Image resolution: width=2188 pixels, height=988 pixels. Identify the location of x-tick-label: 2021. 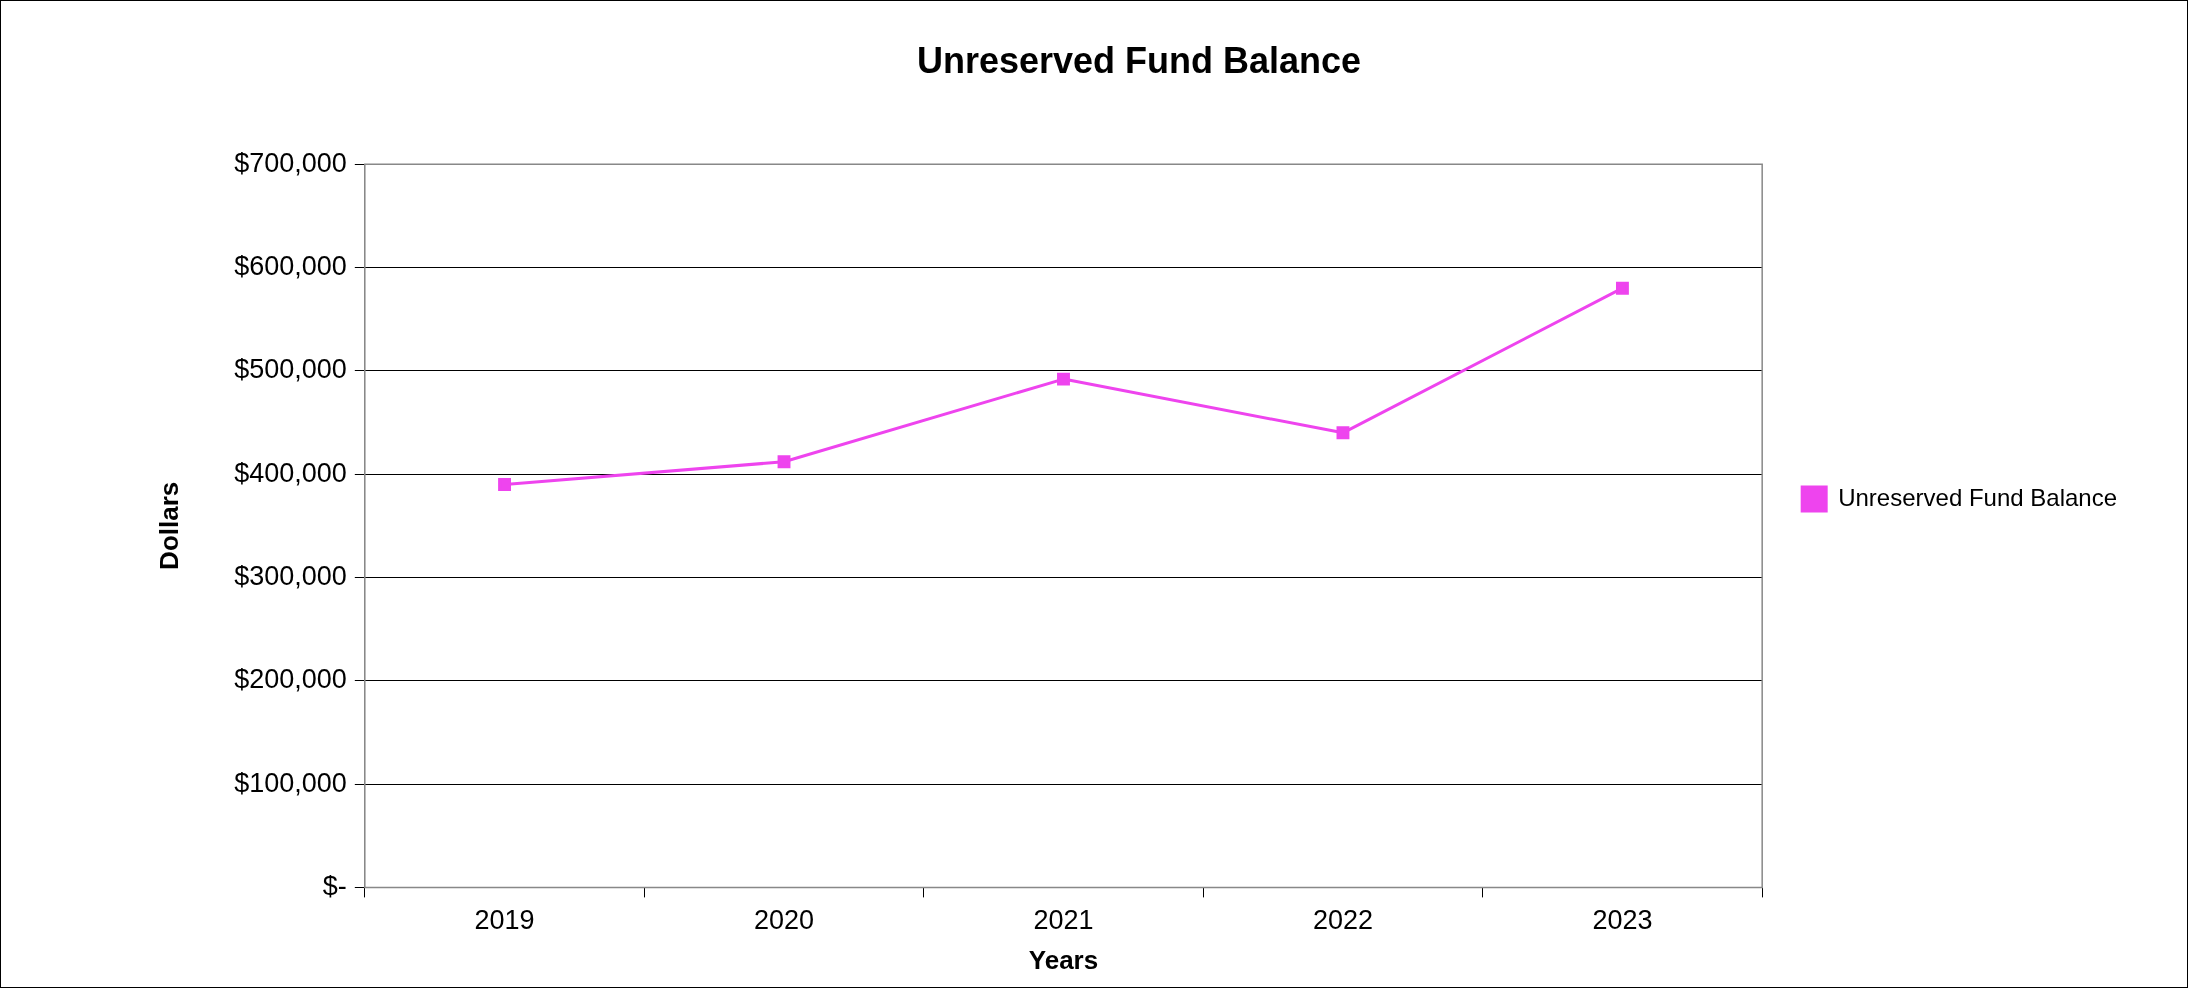
(1063, 920).